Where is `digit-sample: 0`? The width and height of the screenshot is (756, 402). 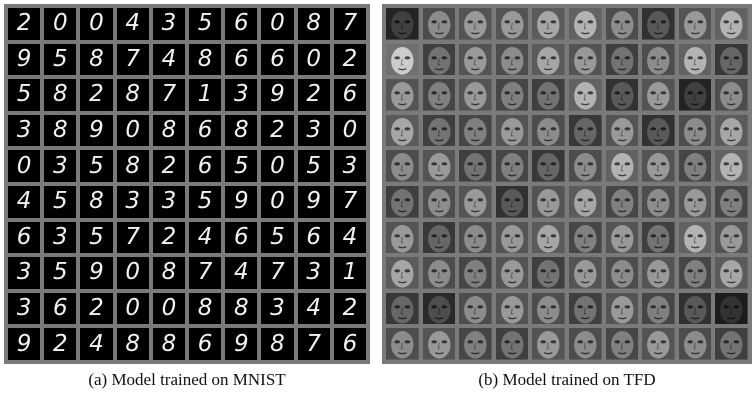 digit-sample: 0 is located at coordinates (60, 24).